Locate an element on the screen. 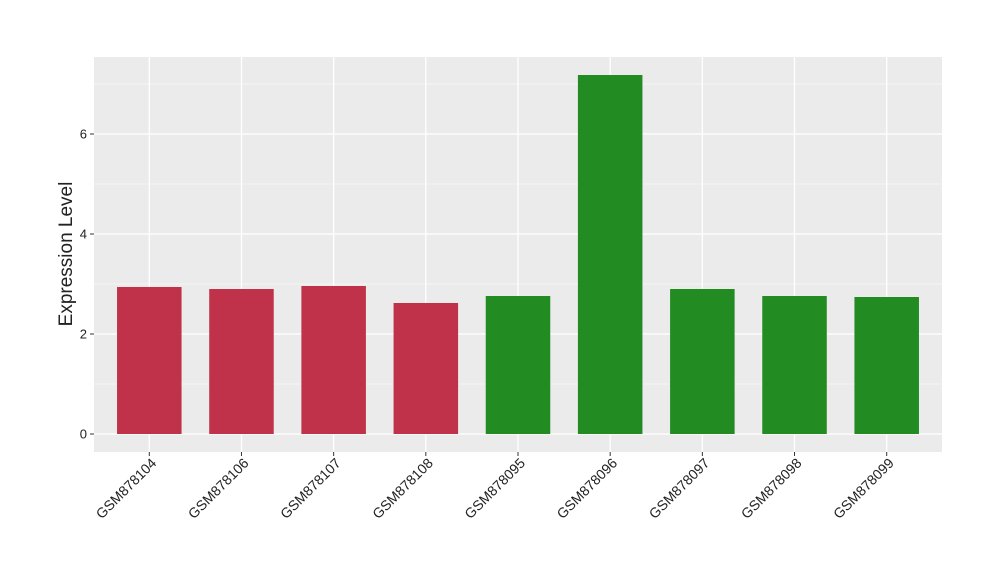 Image resolution: width=1000 pixels, height=580 pixels. x-tick-label: GSM878098 is located at coordinates (771, 488).